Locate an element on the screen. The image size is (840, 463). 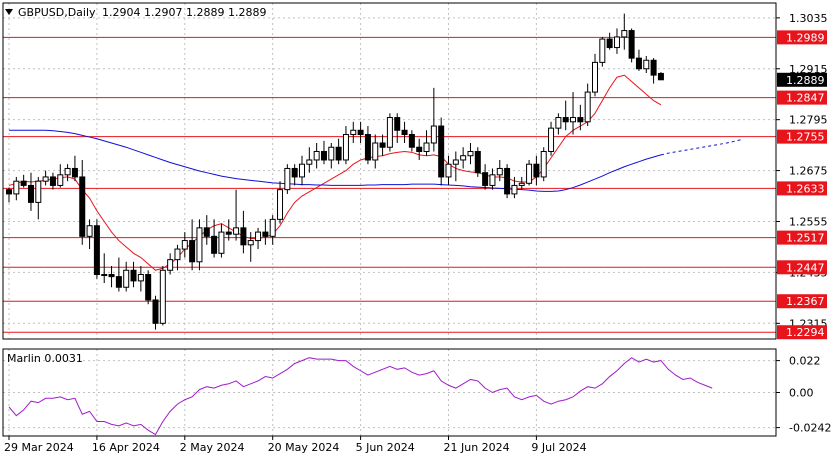
price-tick-label: 1.2915 is located at coordinates (808, 69).